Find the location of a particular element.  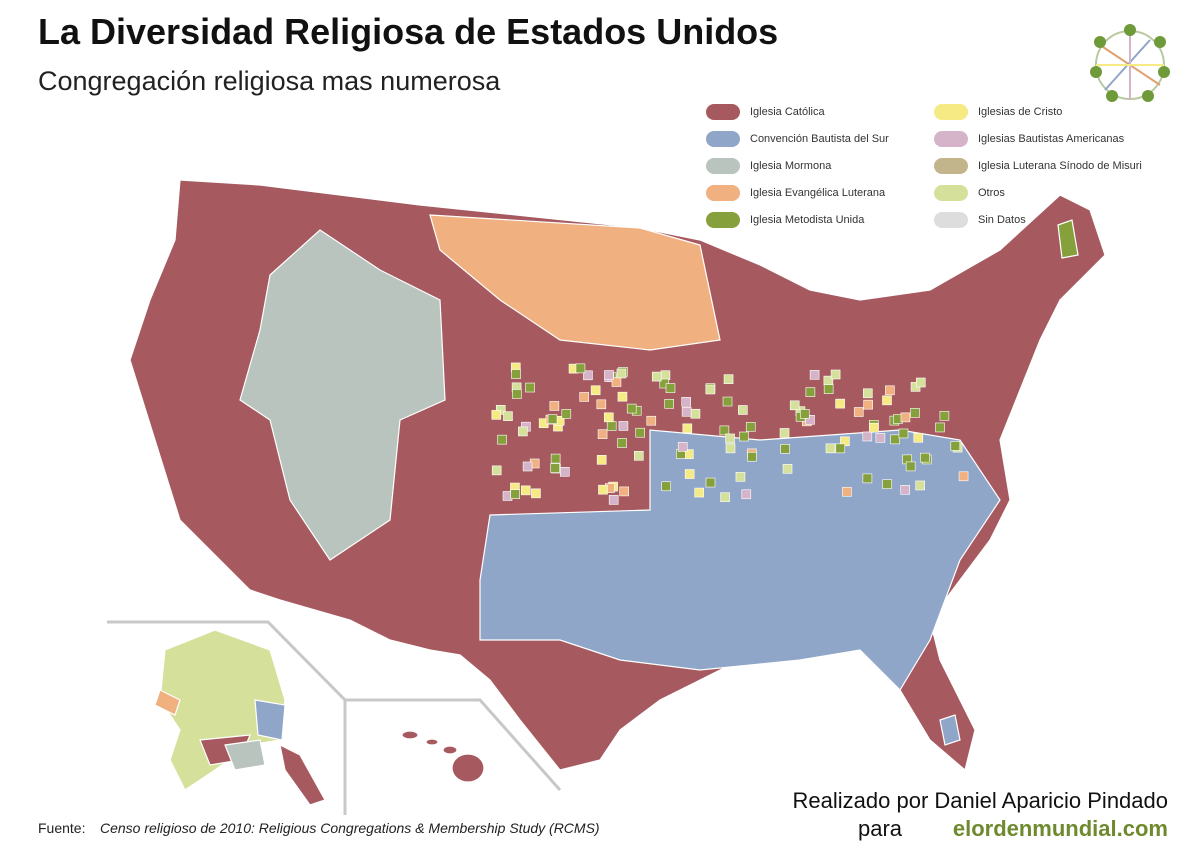

credit-para: para is located at coordinates (880, 828).